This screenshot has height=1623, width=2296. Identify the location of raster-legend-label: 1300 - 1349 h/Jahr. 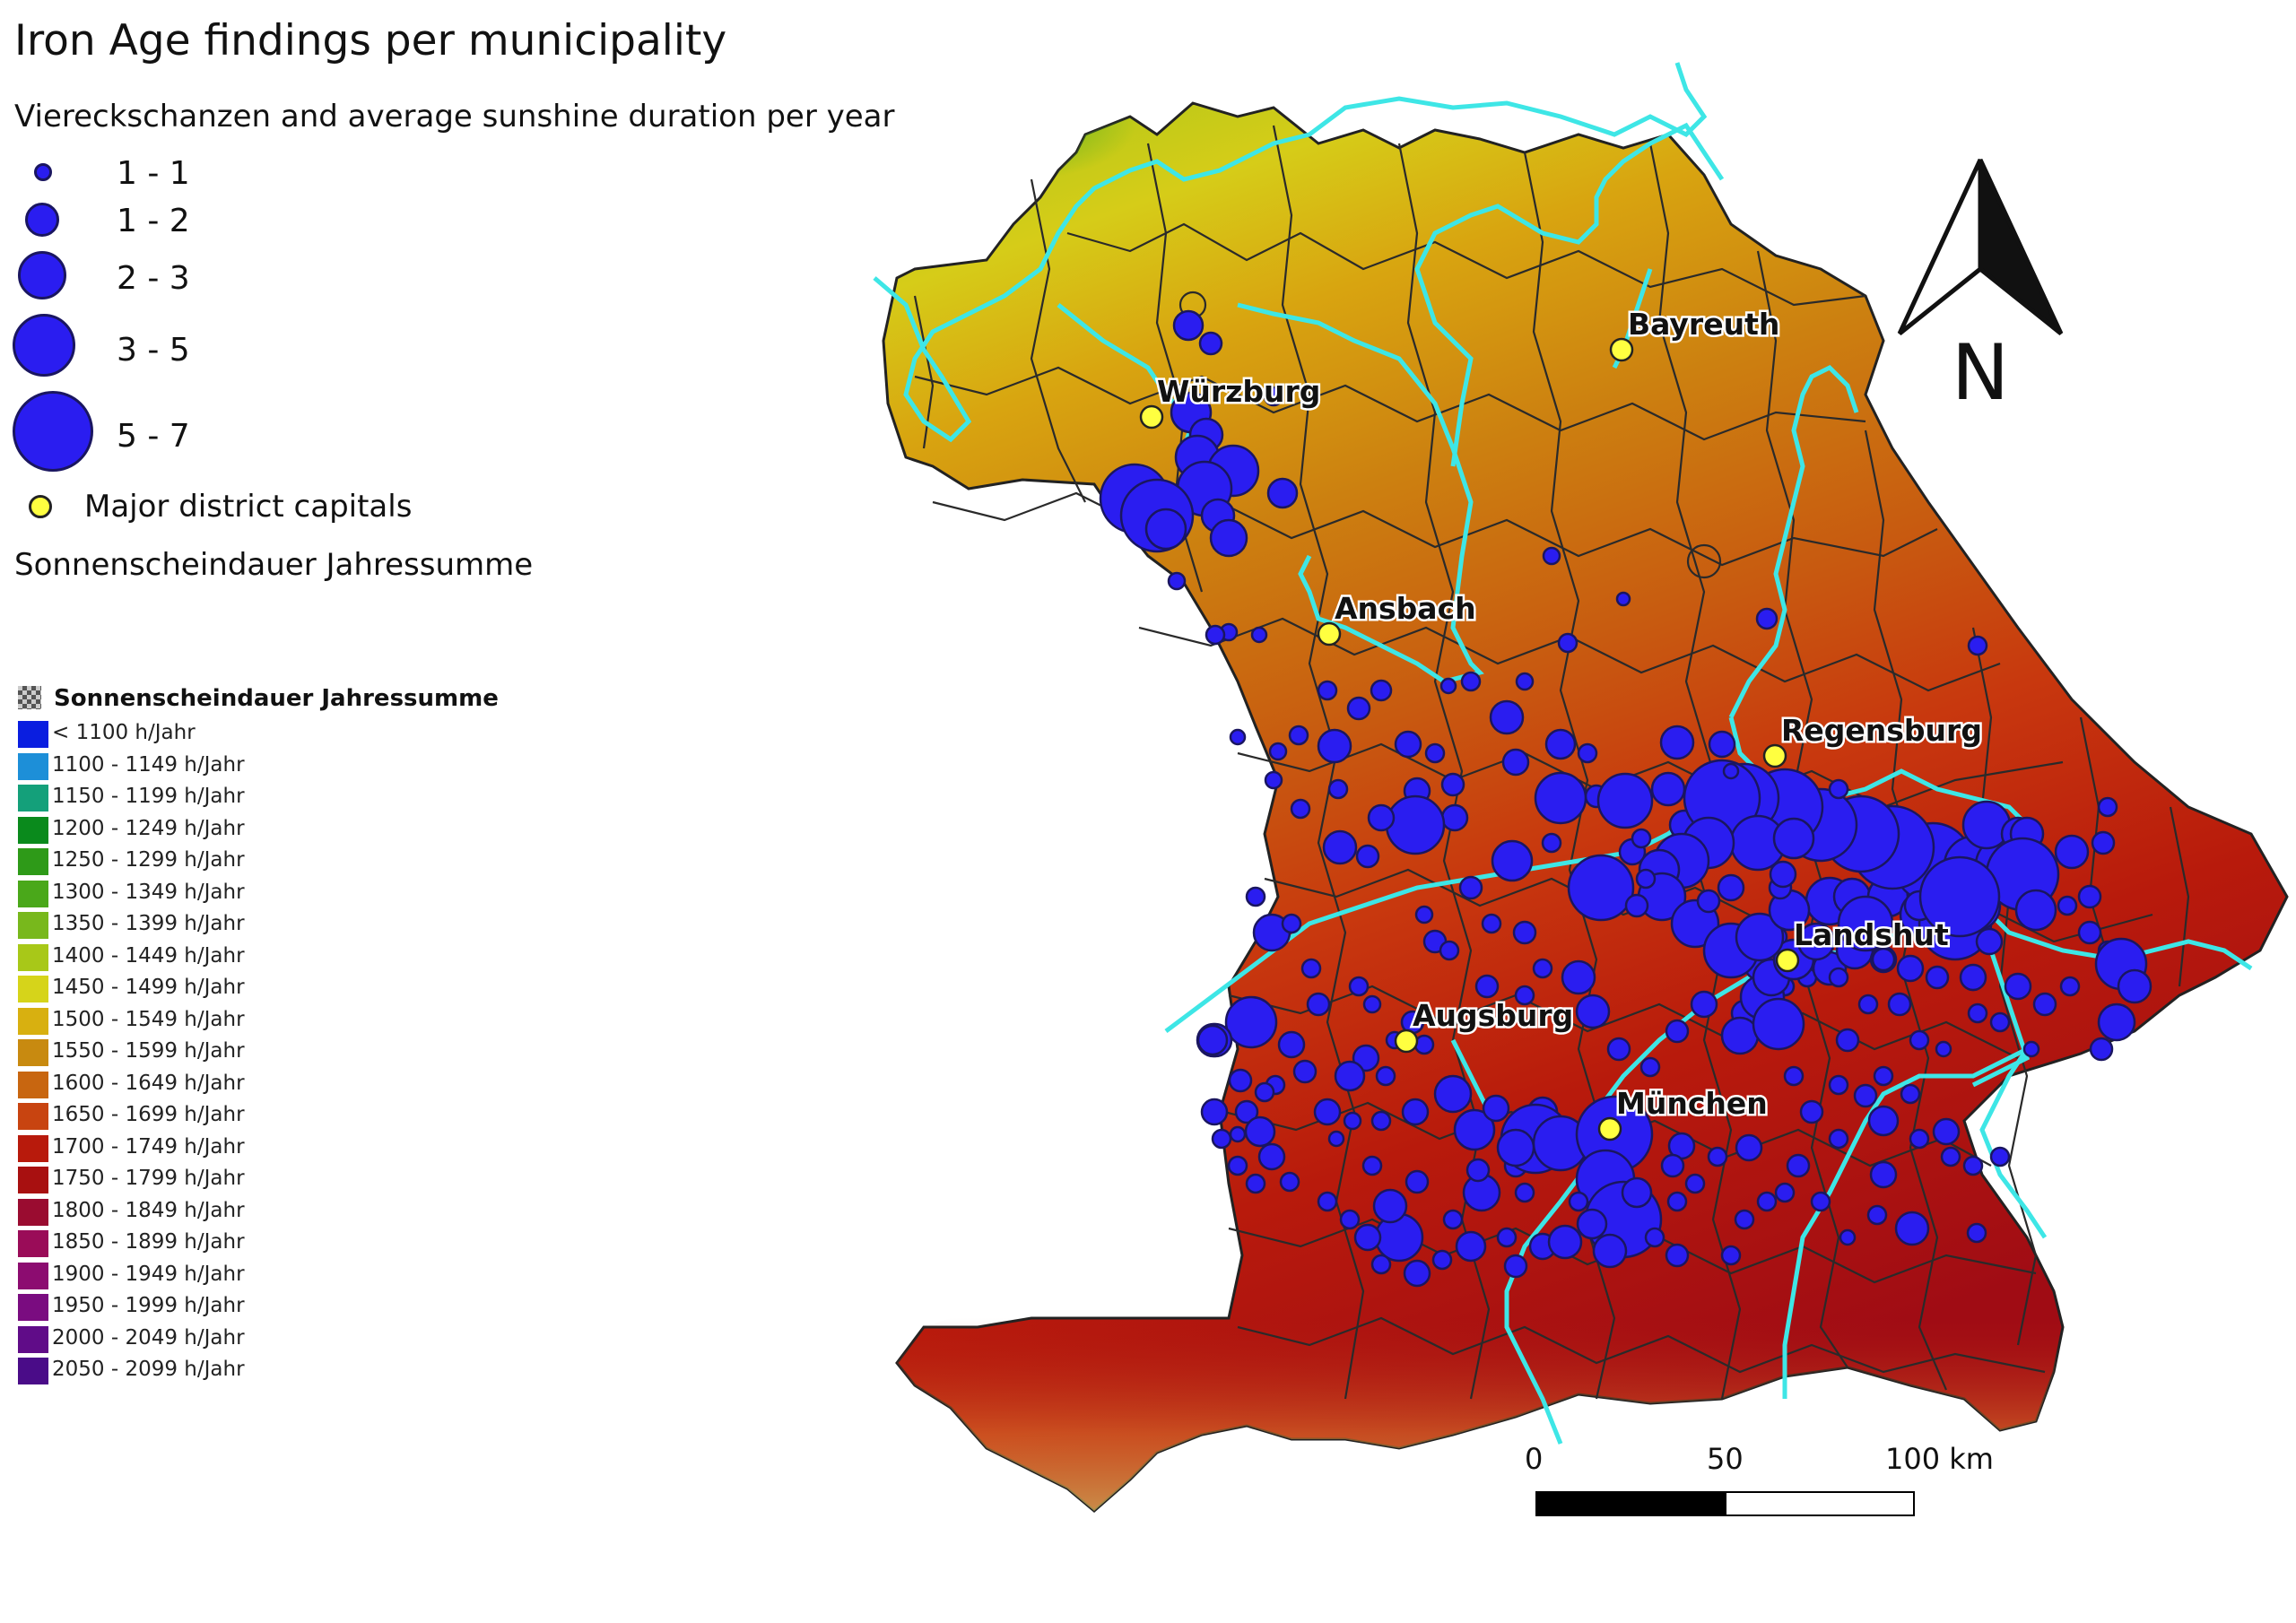
(148, 892).